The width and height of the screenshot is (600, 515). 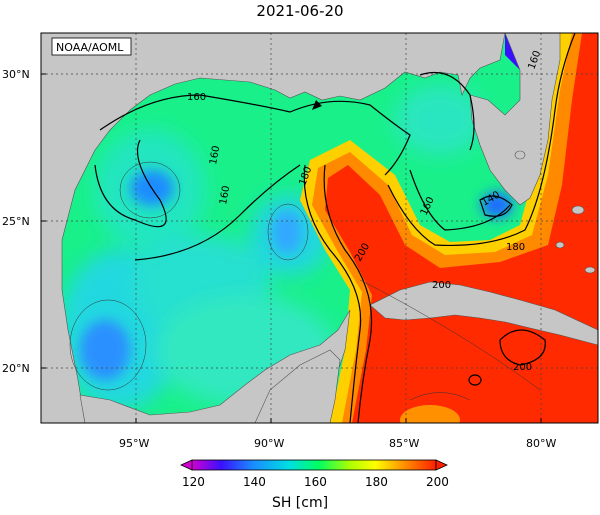 What do you see at coordinates (269, 443) in the screenshot?
I see `lon-label: 90°W` at bounding box center [269, 443].